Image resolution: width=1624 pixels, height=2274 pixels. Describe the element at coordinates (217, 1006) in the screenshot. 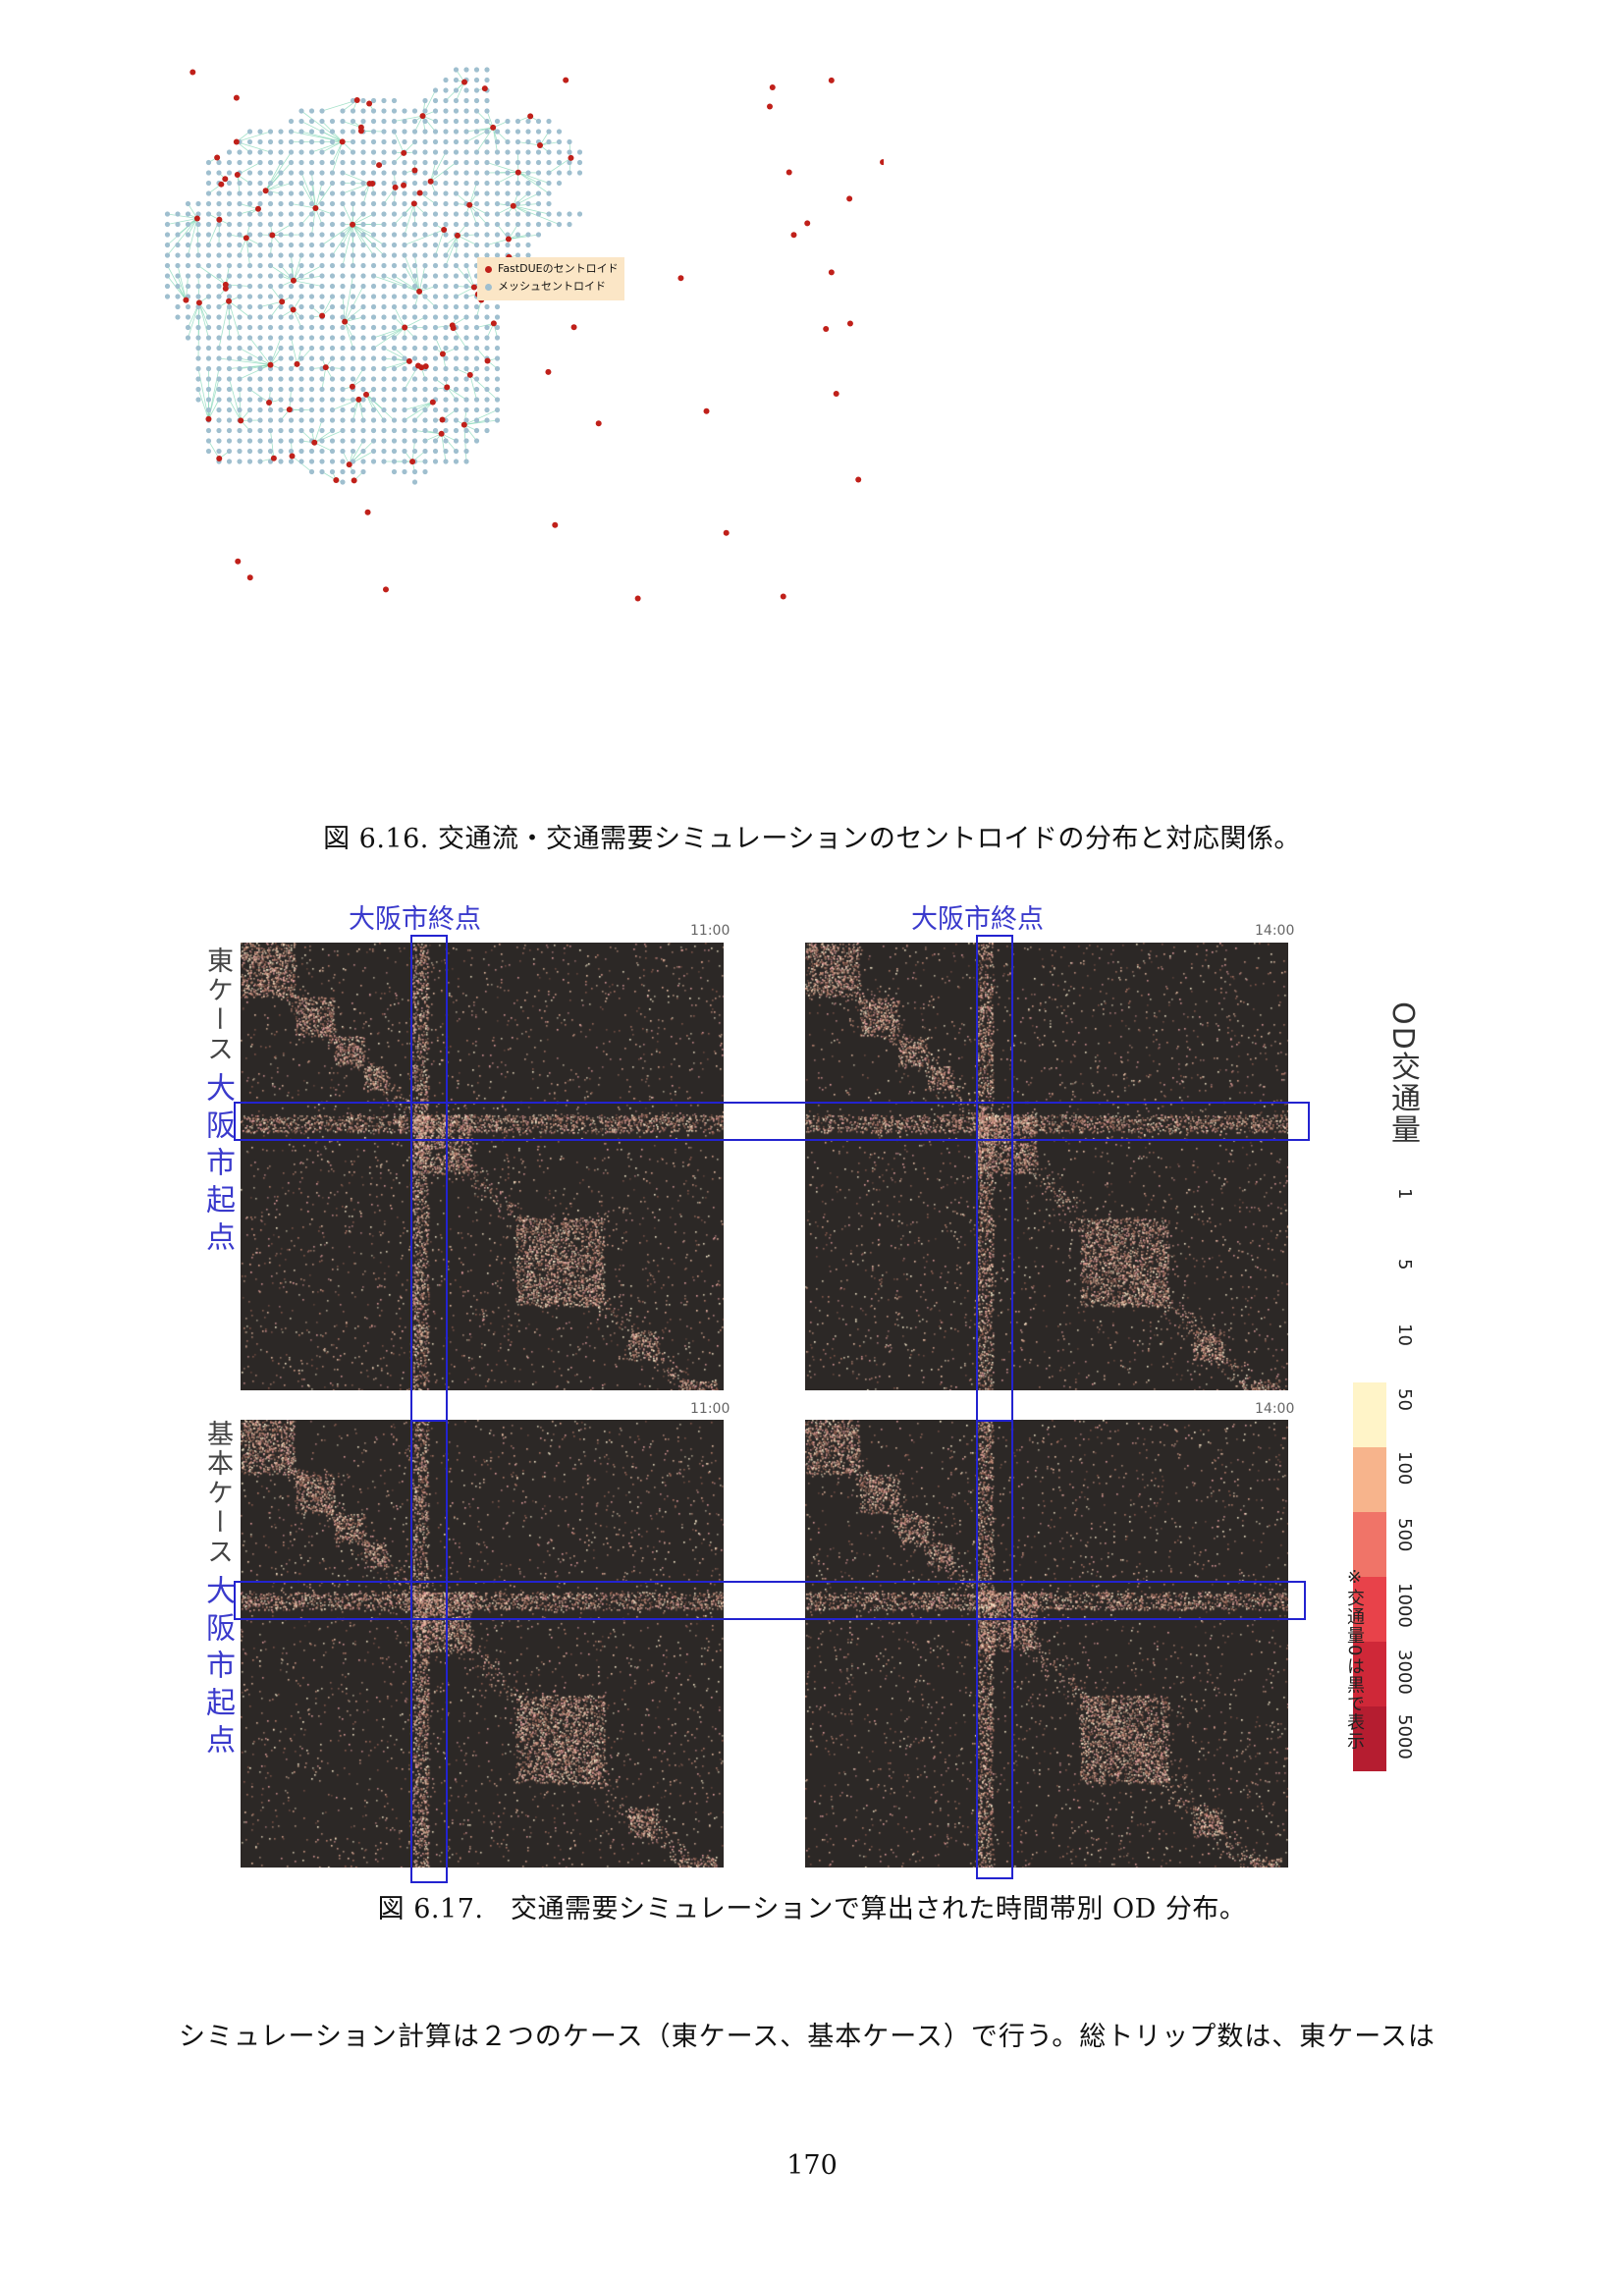

I see `row-label-east: 東ケース` at that location.